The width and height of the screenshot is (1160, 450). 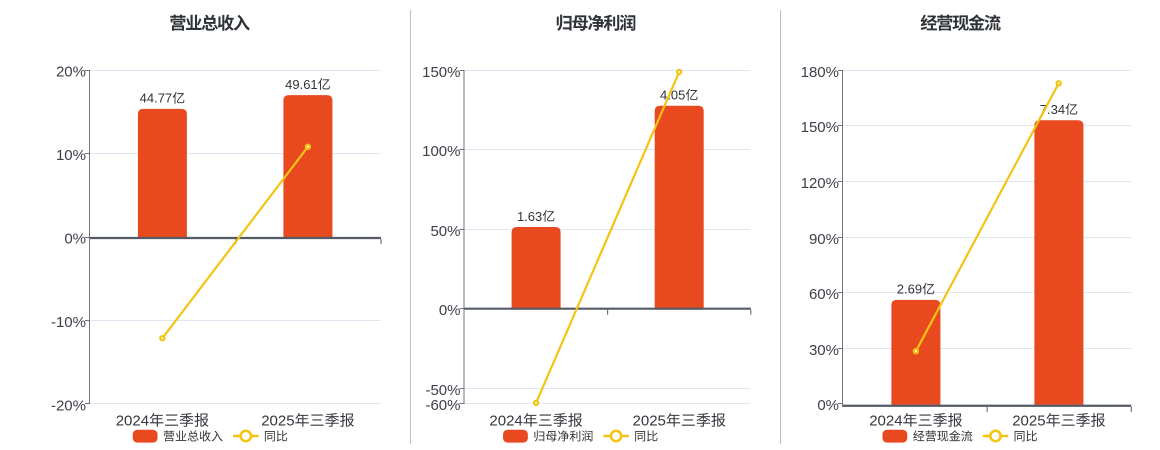 I want to click on svg-text: -60%, so click(x=442, y=405).